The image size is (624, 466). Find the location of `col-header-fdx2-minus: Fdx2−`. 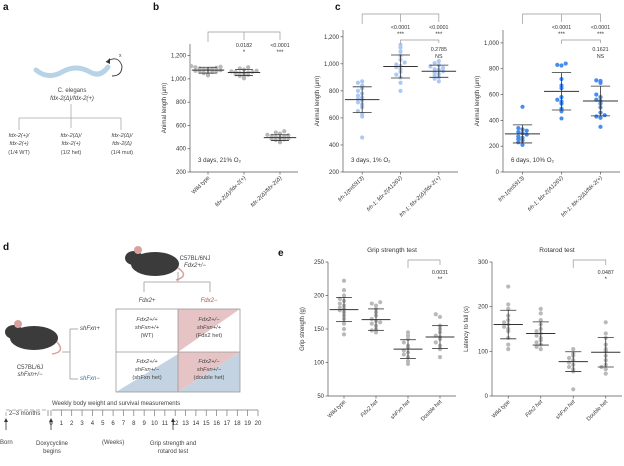

col-header-fdx2-minus: Fdx2− is located at coordinates (209, 301).